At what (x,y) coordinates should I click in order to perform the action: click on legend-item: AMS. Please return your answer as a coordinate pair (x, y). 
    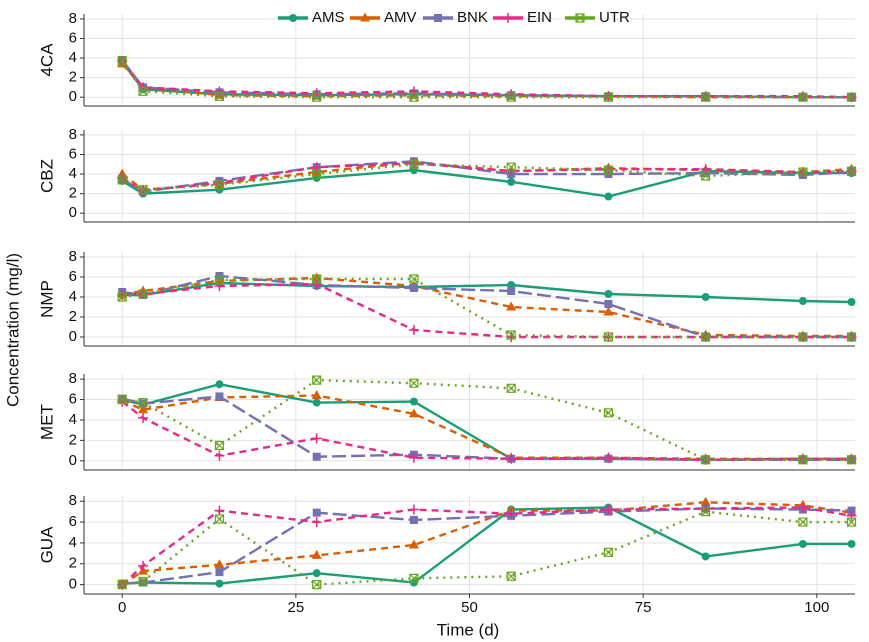
    Looking at the image, I should click on (311, 17).